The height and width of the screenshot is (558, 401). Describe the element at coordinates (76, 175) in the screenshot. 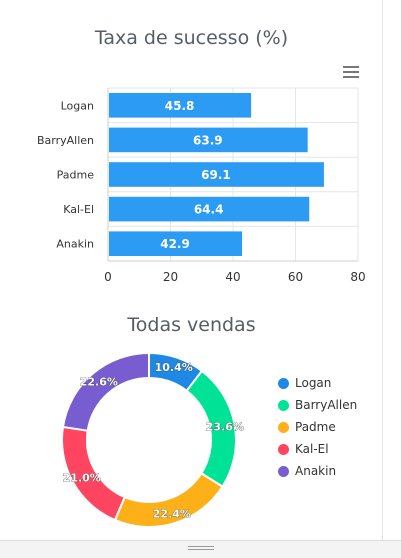

I see `category-label: Padme` at that location.